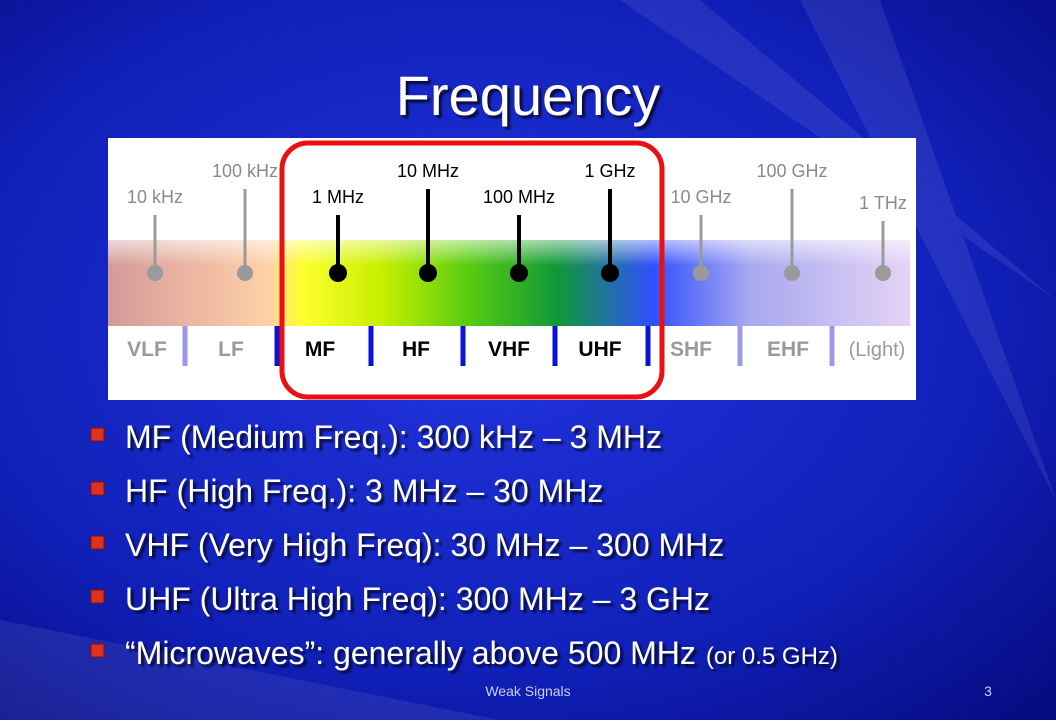 Image resolution: width=1056 pixels, height=725 pixels. What do you see at coordinates (245, 171) in the screenshot?
I see `frequency-label: 100 kHz` at bounding box center [245, 171].